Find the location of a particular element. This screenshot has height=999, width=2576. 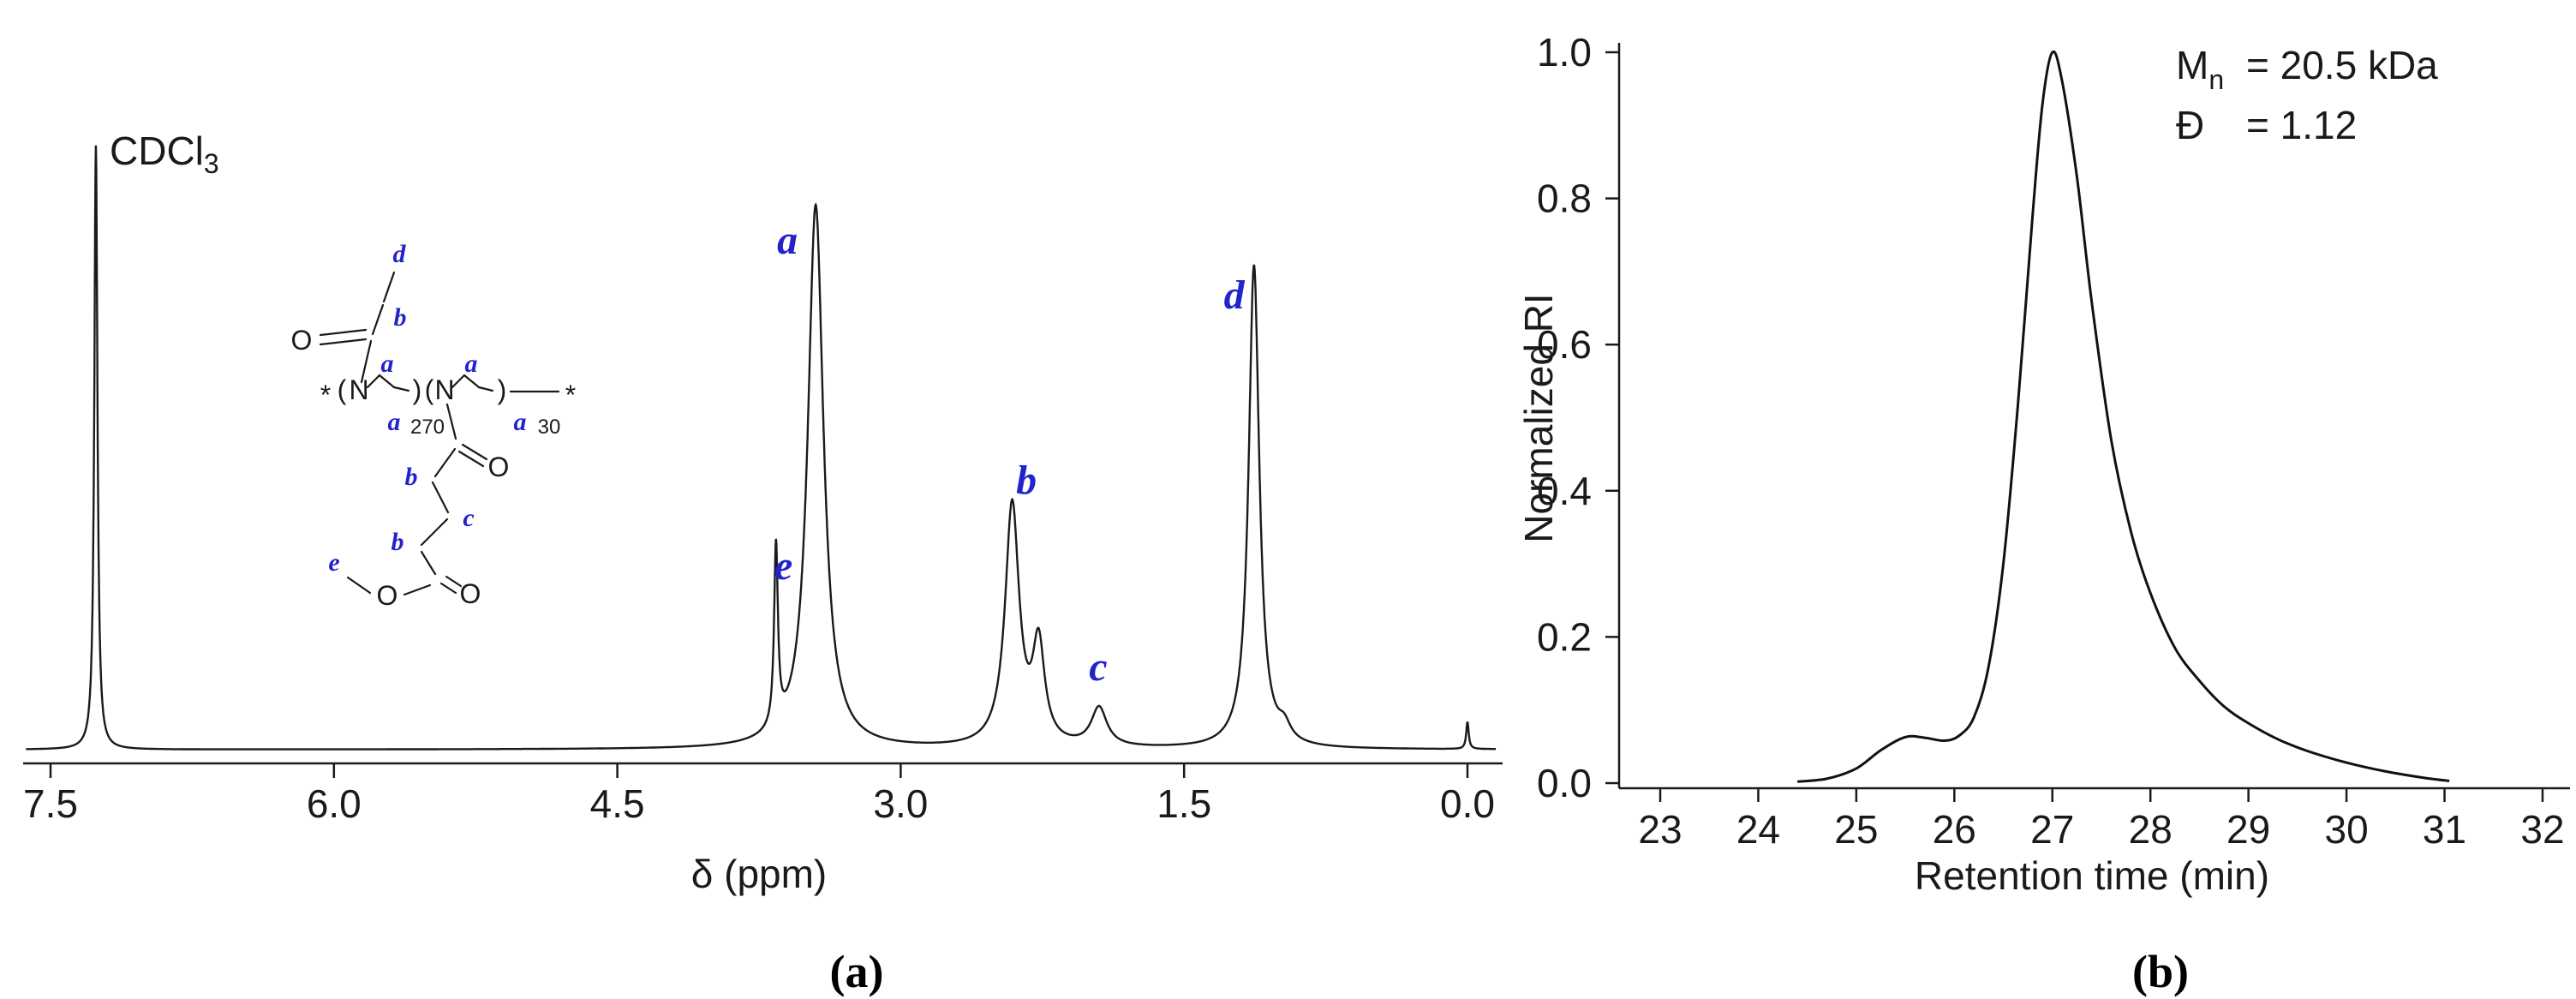

structure-label-270: 270 is located at coordinates (428, 427).